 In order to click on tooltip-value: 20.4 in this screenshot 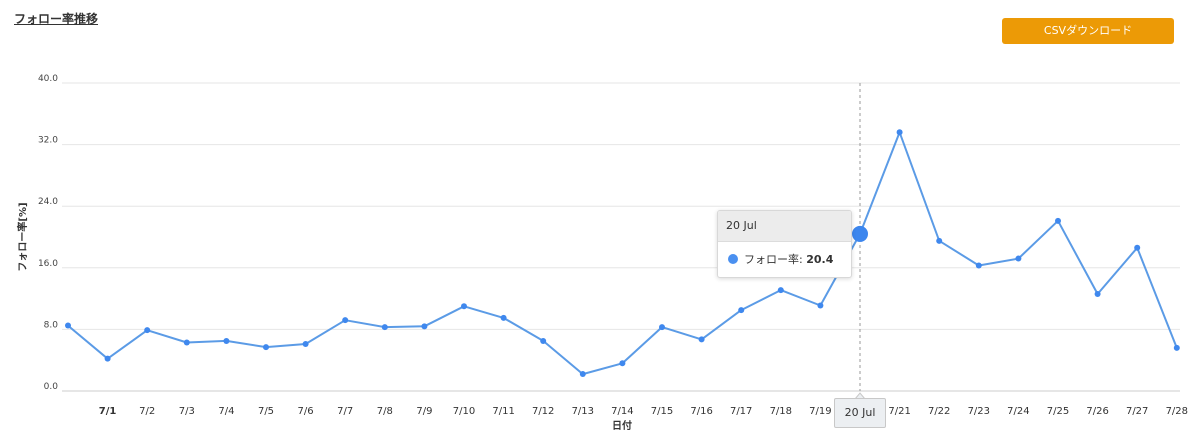, I will do `click(820, 259)`.